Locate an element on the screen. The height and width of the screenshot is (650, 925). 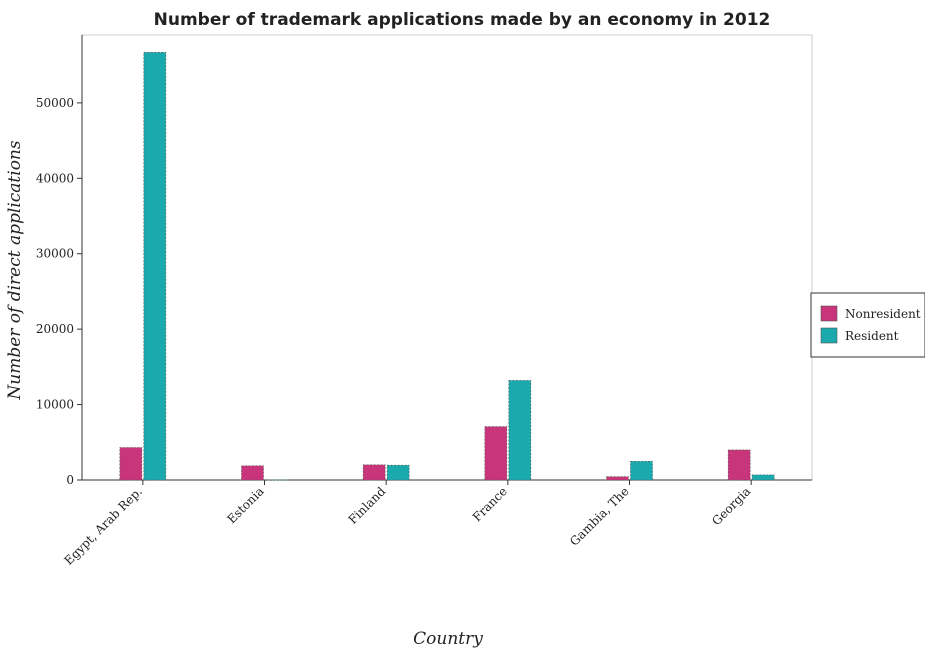
y-tick-label: 20000 is located at coordinates (55, 329).